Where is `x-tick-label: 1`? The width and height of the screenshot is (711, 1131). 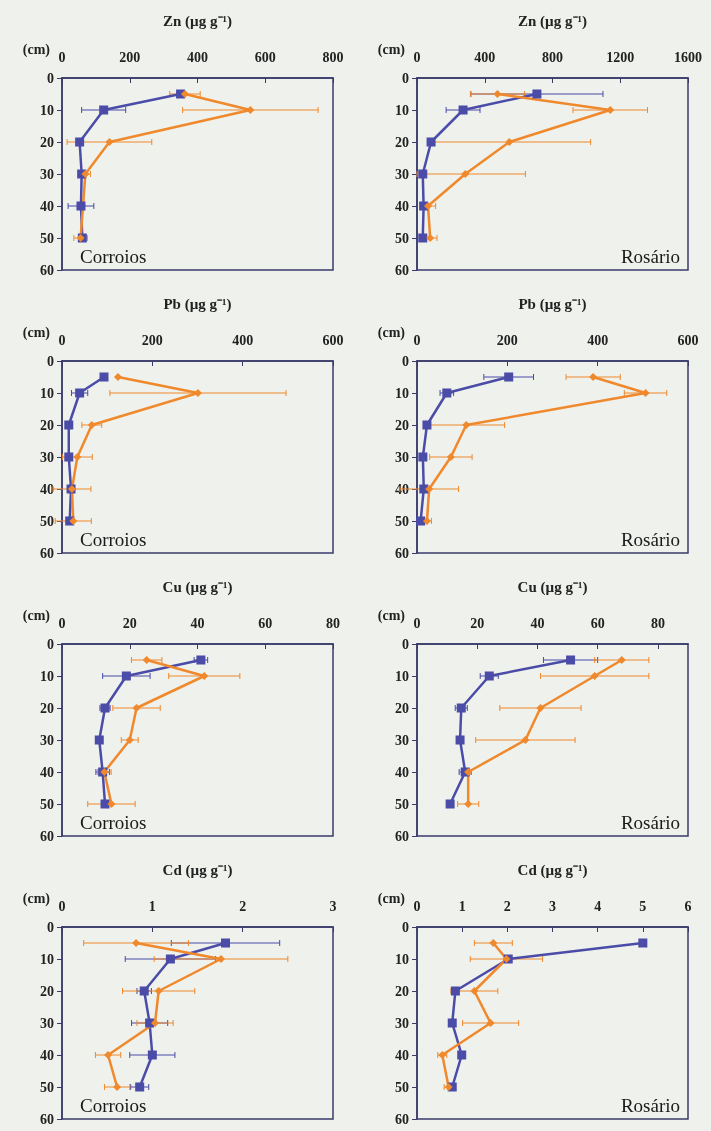 x-tick-label: 1 is located at coordinates (462, 906).